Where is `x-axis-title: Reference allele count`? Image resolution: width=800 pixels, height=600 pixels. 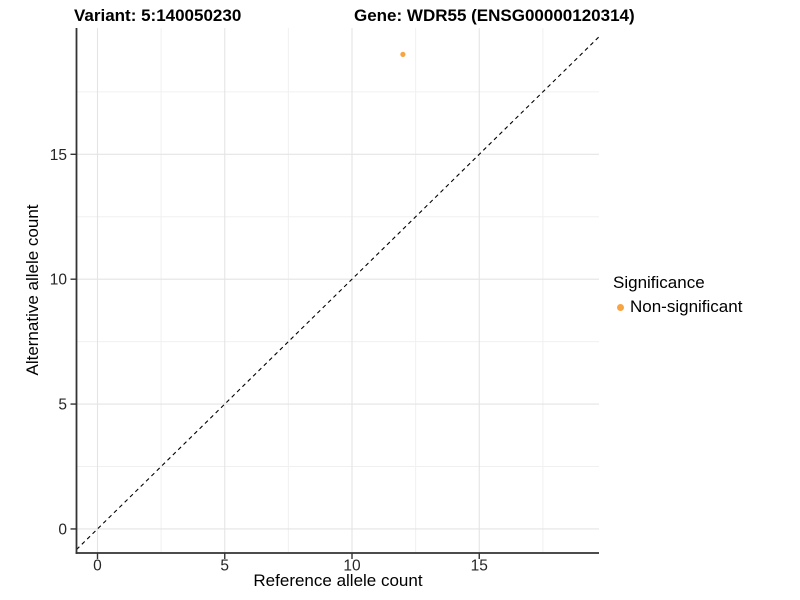
x-axis-title: Reference allele count is located at coordinates (338, 580).